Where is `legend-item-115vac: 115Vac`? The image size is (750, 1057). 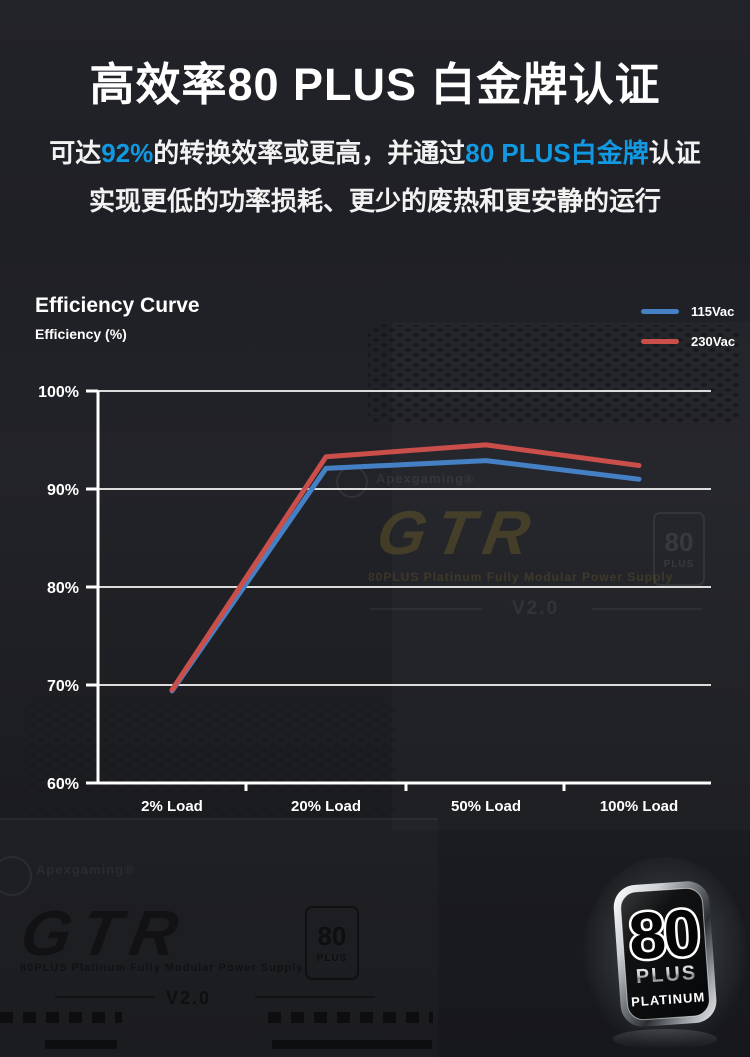 legend-item-115vac: 115Vac is located at coordinates (689, 311).